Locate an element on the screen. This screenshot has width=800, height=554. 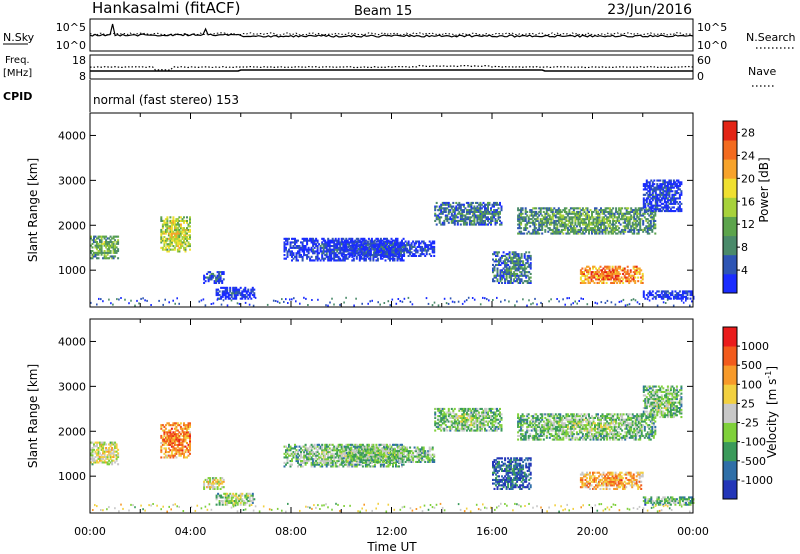
power-ytick-label: 2000 is located at coordinates (72, 225).